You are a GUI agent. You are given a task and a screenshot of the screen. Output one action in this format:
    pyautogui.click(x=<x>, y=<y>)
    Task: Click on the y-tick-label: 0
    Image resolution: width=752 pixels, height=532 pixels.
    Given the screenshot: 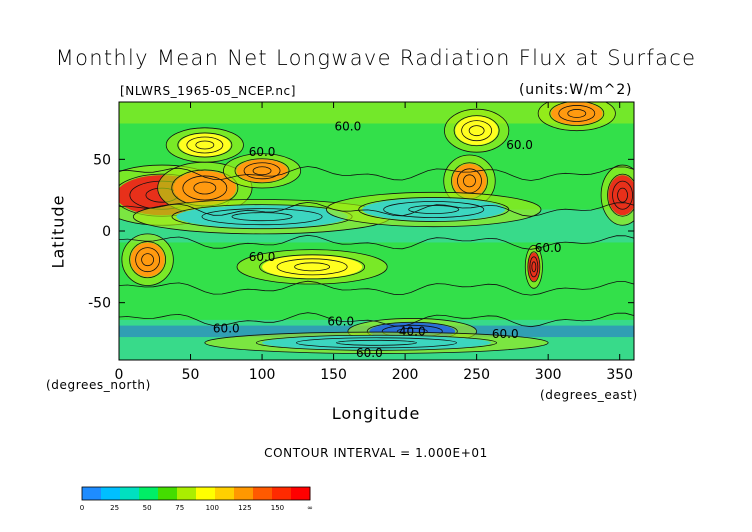 What is the action you would take?
    pyautogui.click(x=106, y=232)
    